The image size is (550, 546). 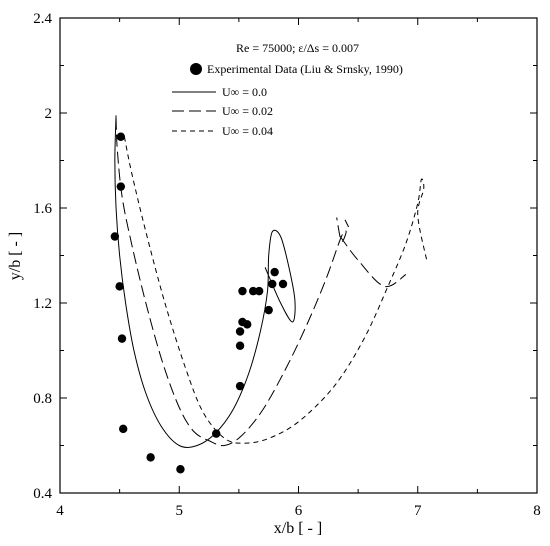 I want to click on y-tick-label: 2, so click(x=49, y=114).